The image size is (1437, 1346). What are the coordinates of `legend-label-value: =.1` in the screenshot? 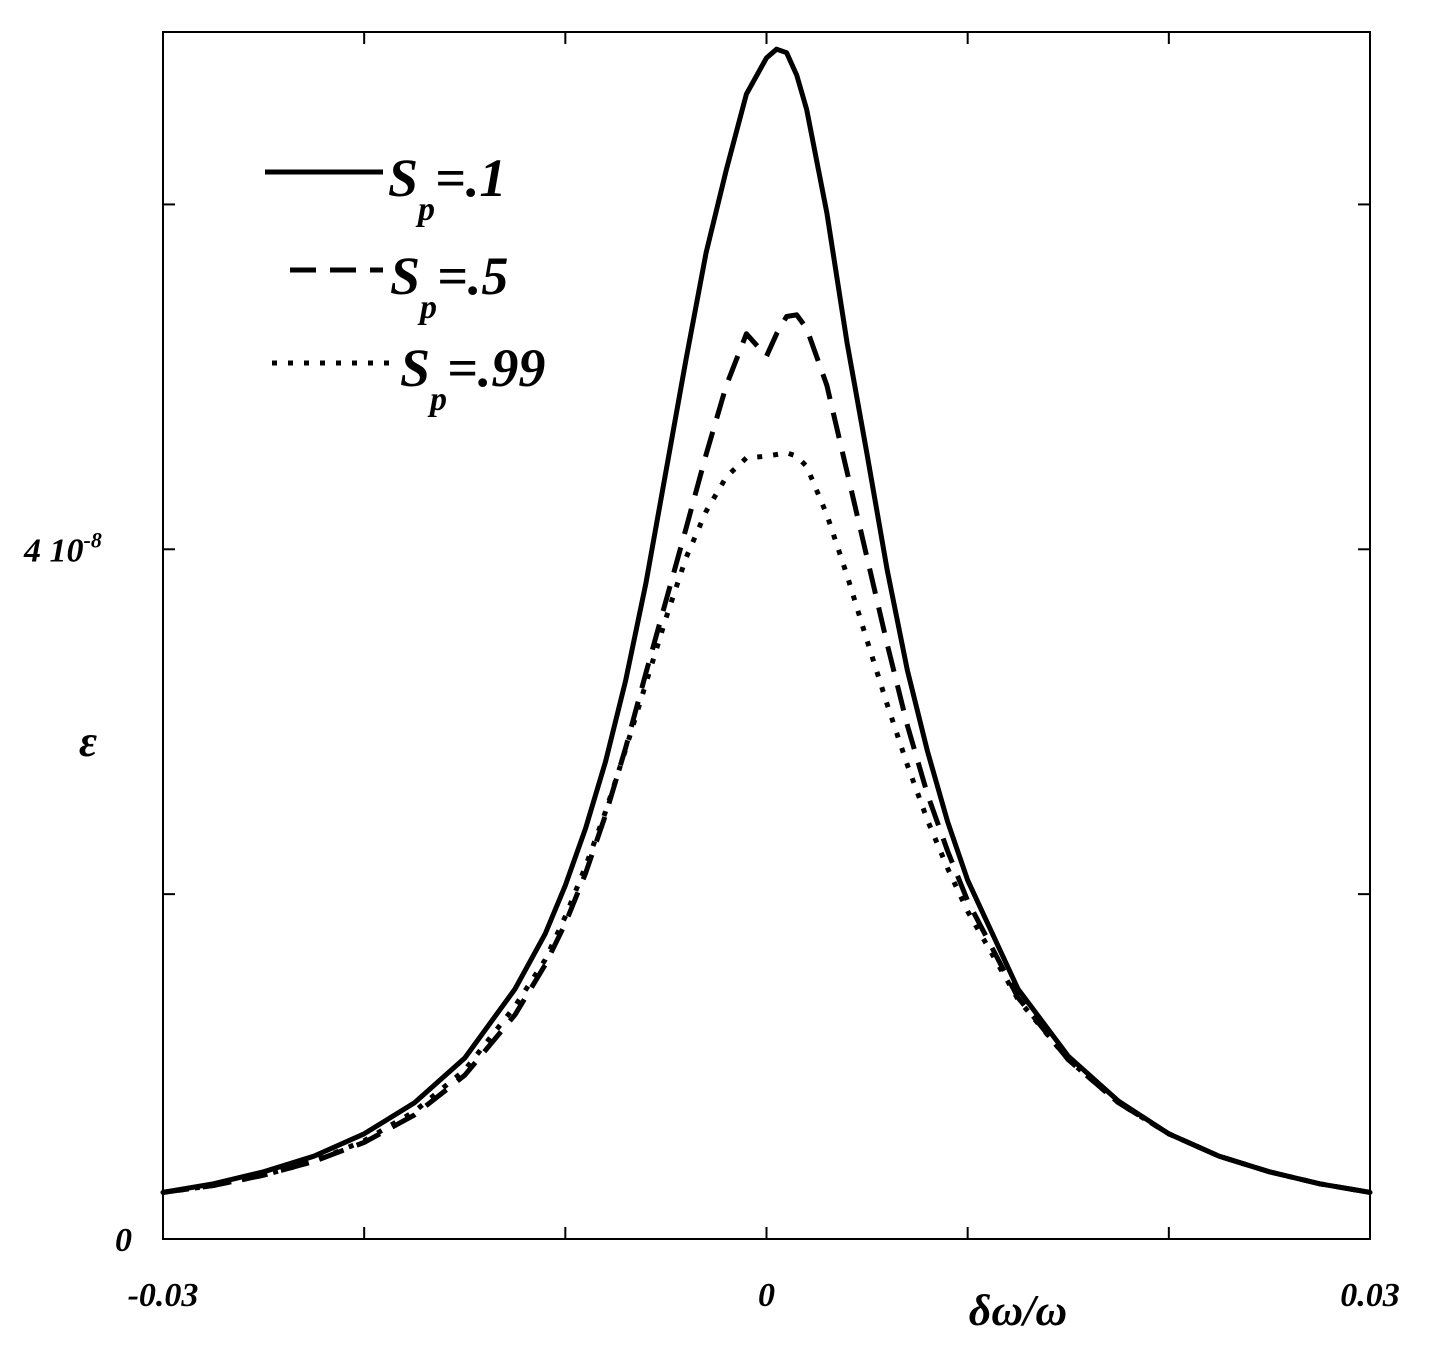 It's located at (470, 178).